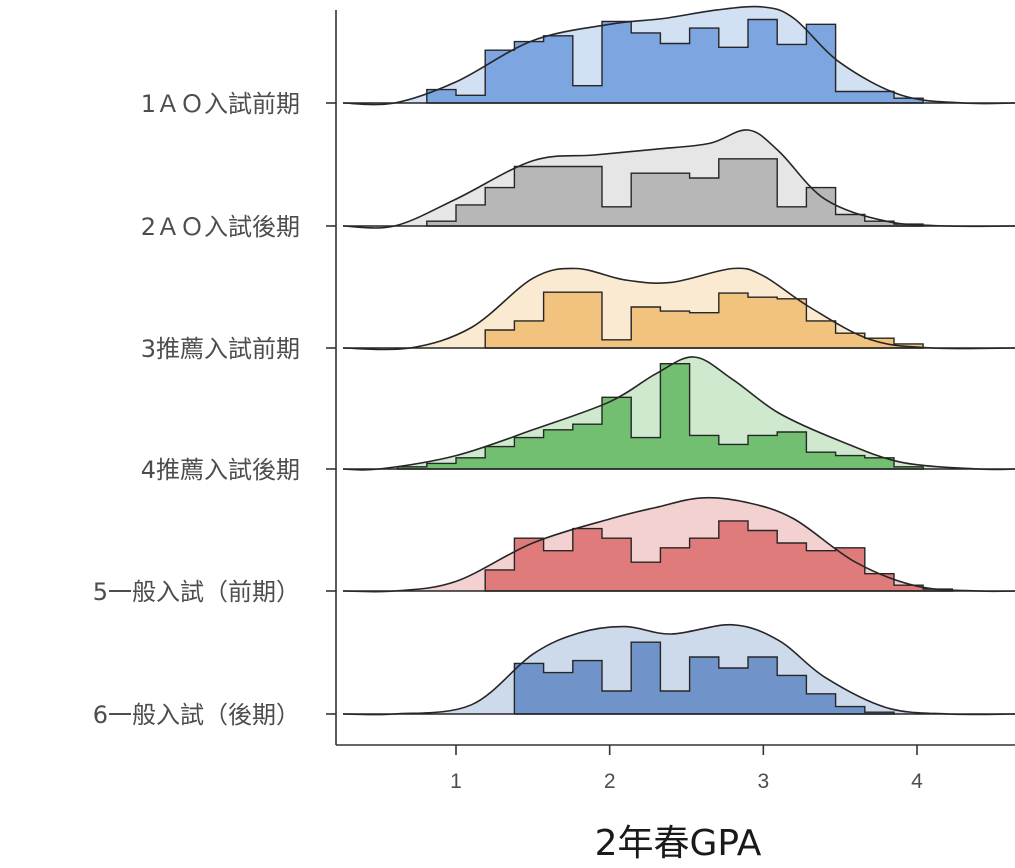  I want to click on x-axis-ticks: 1 2 3 4, so click(686, 769).